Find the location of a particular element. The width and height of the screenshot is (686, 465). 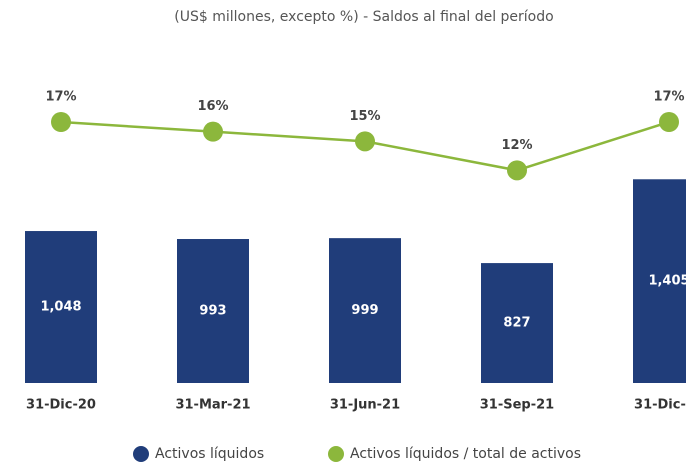

data-label: 999 is located at coordinates (364, 310).